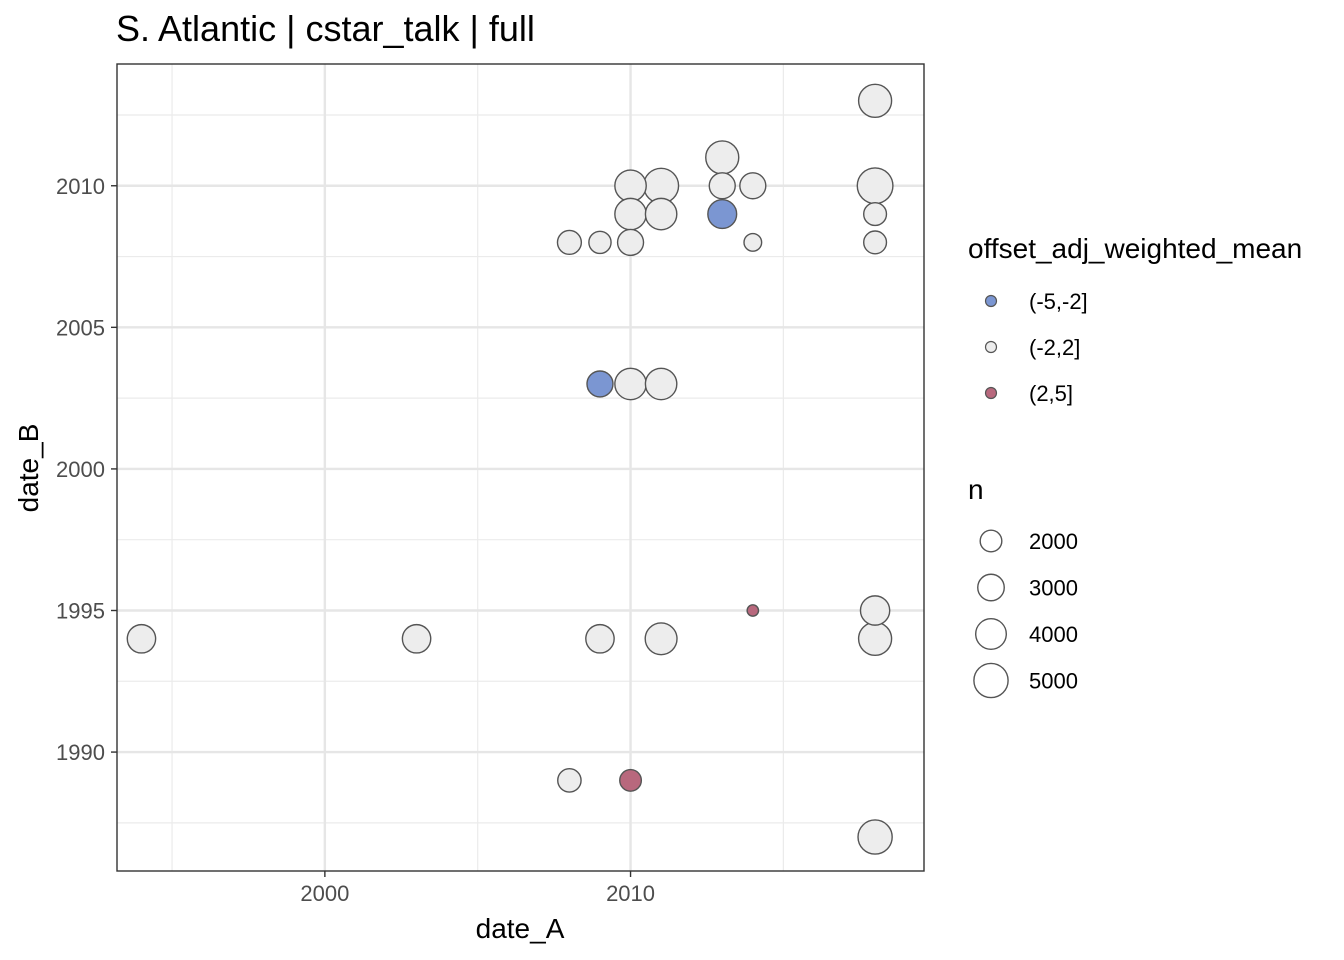 This screenshot has height=960, width=1344. I want to click on x-tick-label: 2010, so click(630, 893).